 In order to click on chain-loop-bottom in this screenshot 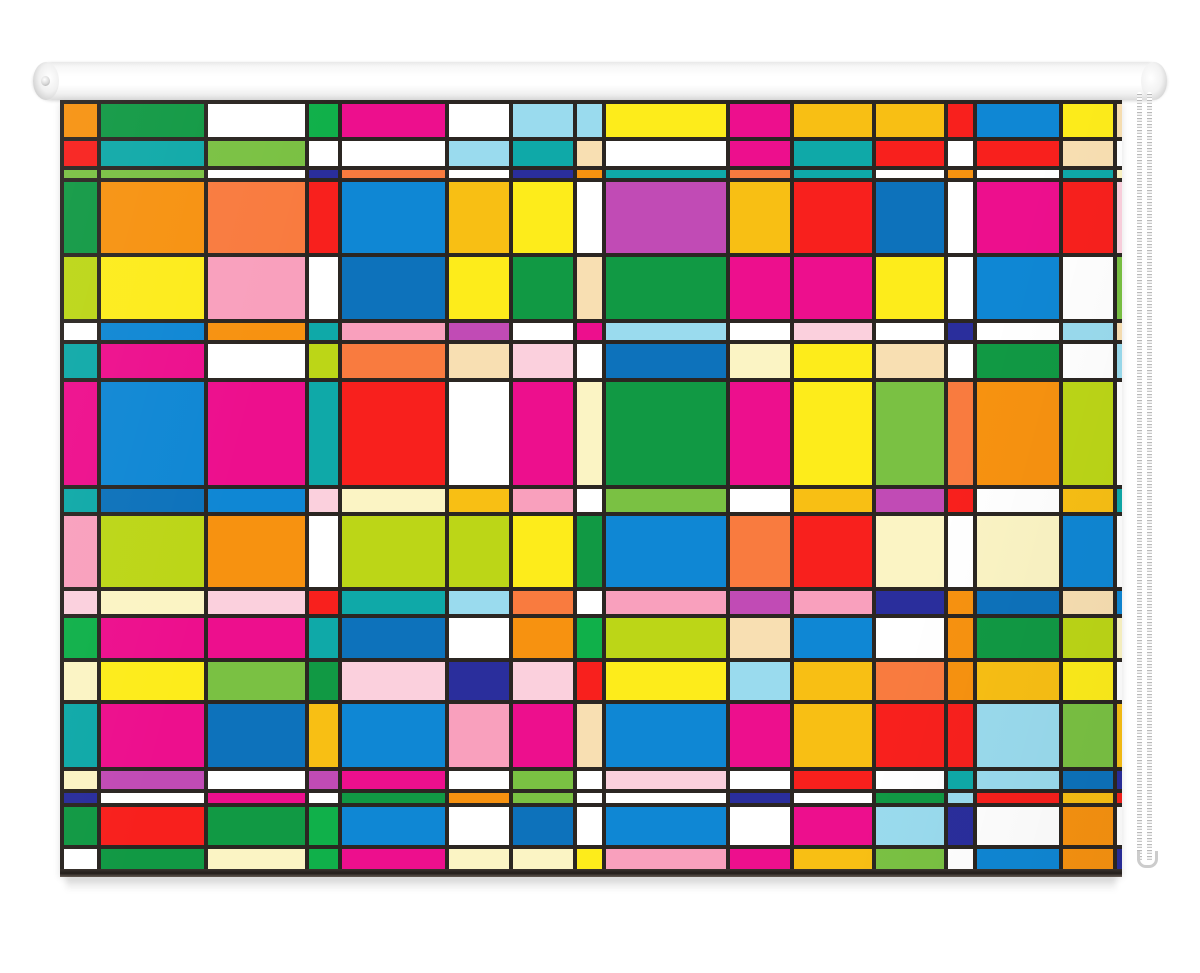, I will do `click(1147, 859)`.